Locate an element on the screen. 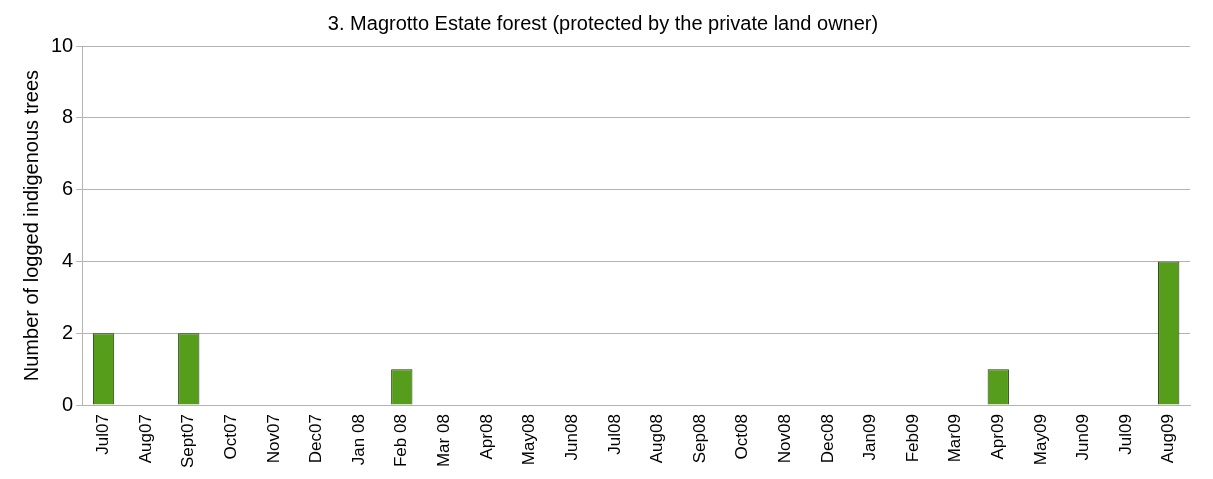 Image resolution: width=1213 pixels, height=479 pixels. x-tick-label: May09 is located at coordinates (1040, 440).